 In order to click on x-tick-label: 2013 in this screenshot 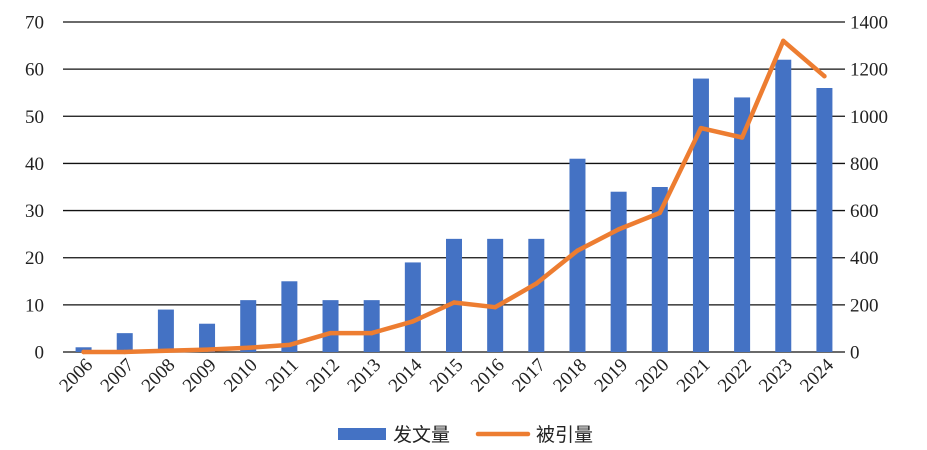, I will do `click(365, 376)`.